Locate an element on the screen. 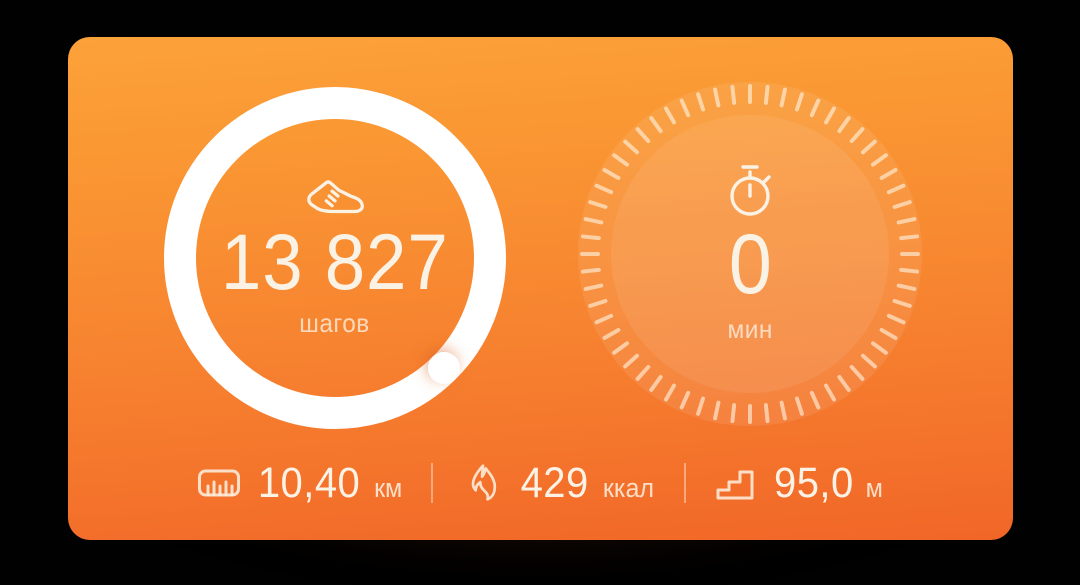  steps-value: 13 827 is located at coordinates (335, 261).